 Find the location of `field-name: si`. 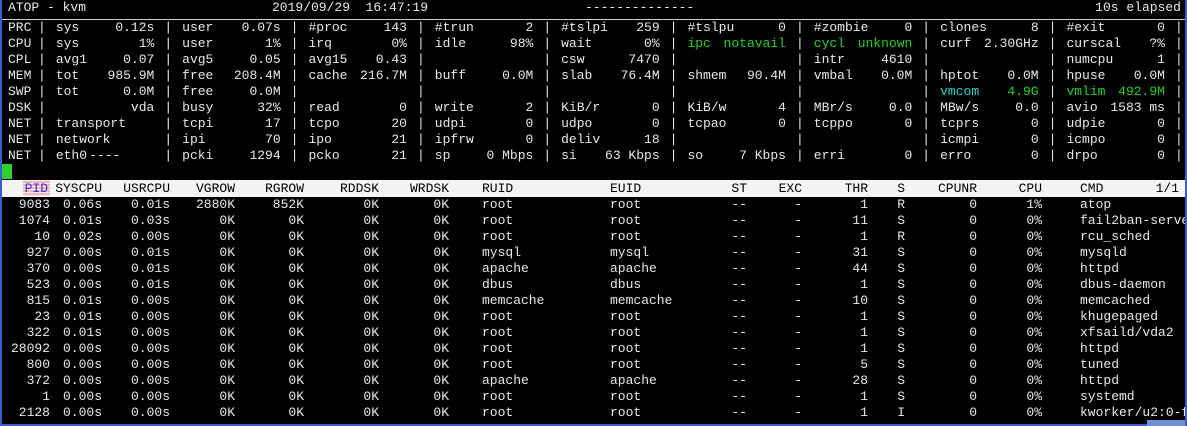

field-name: si is located at coordinates (569, 155).